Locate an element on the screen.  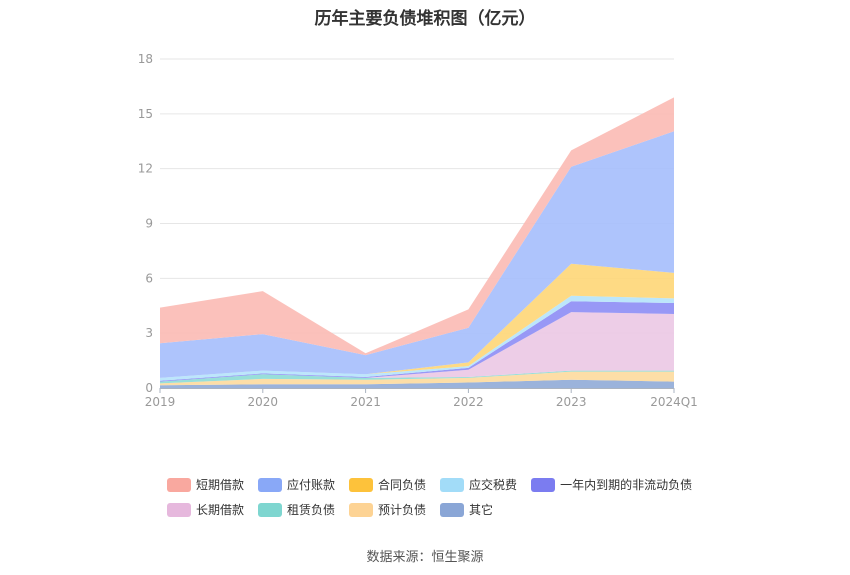
x-tick-label: 2022 is located at coordinates (468, 402).